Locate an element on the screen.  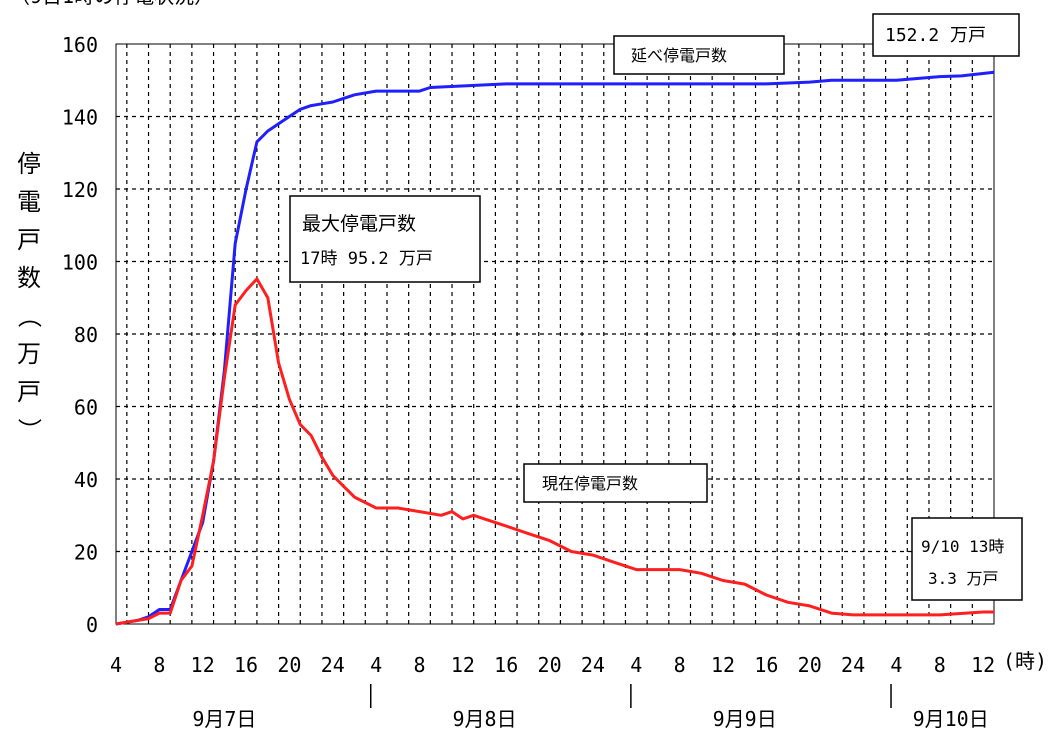
y-tick-label: 80 is located at coordinates (86, 335).